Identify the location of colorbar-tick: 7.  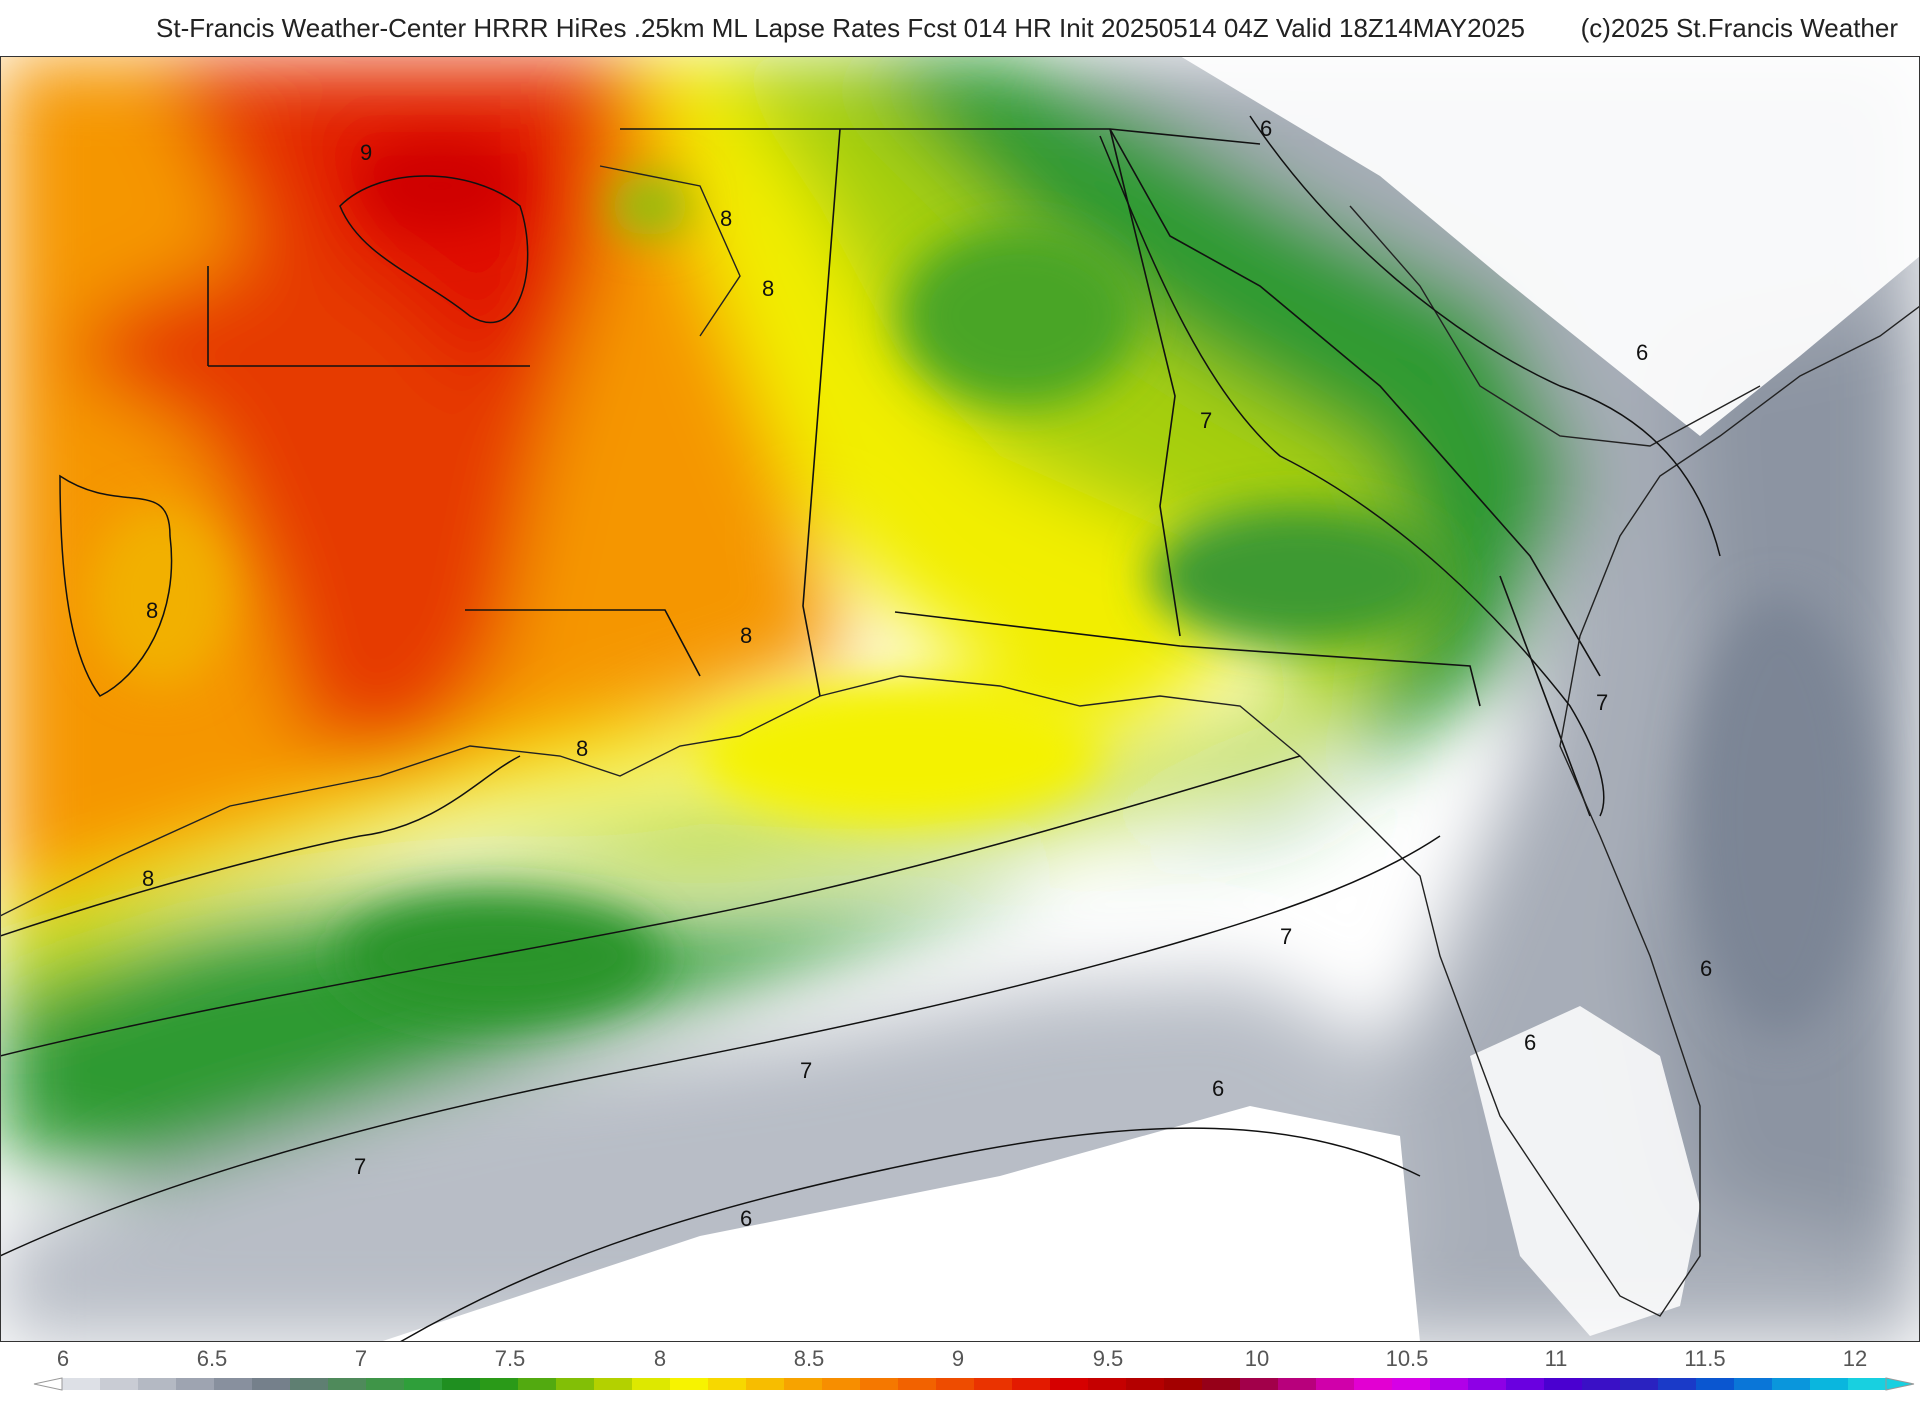
(361, 1358).